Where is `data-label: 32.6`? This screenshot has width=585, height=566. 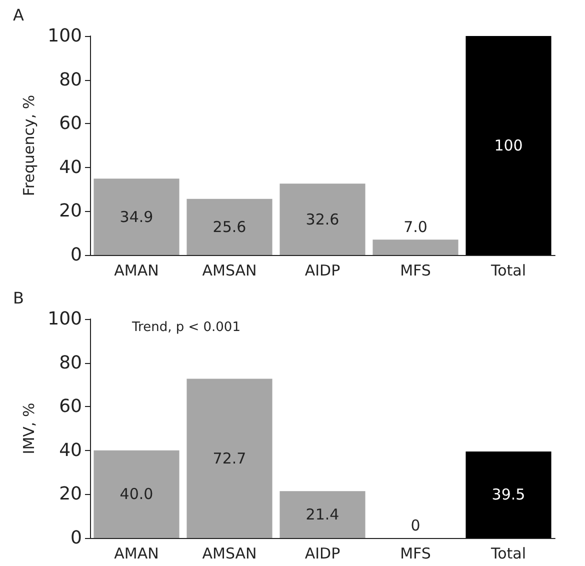
data-label: 32.6 is located at coordinates (323, 219).